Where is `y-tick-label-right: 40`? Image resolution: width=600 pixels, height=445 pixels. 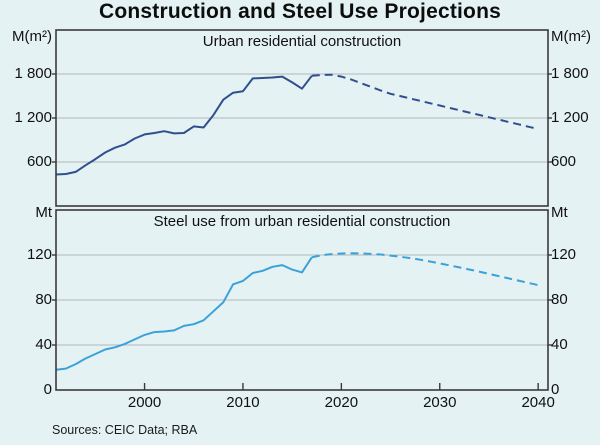
y-tick-label-right: 40 is located at coordinates (559, 344).